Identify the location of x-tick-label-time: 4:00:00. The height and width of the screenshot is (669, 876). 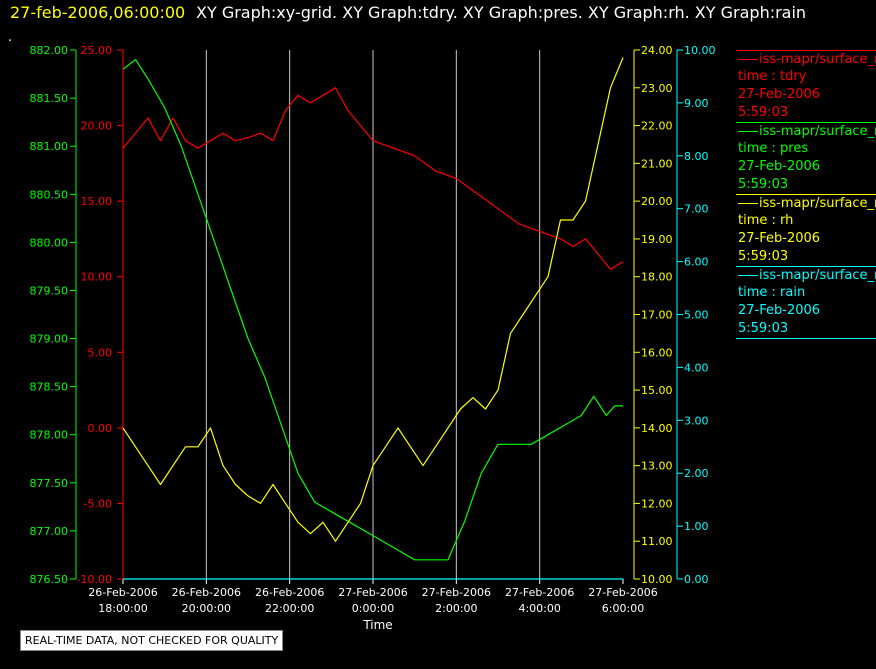
(539, 608).